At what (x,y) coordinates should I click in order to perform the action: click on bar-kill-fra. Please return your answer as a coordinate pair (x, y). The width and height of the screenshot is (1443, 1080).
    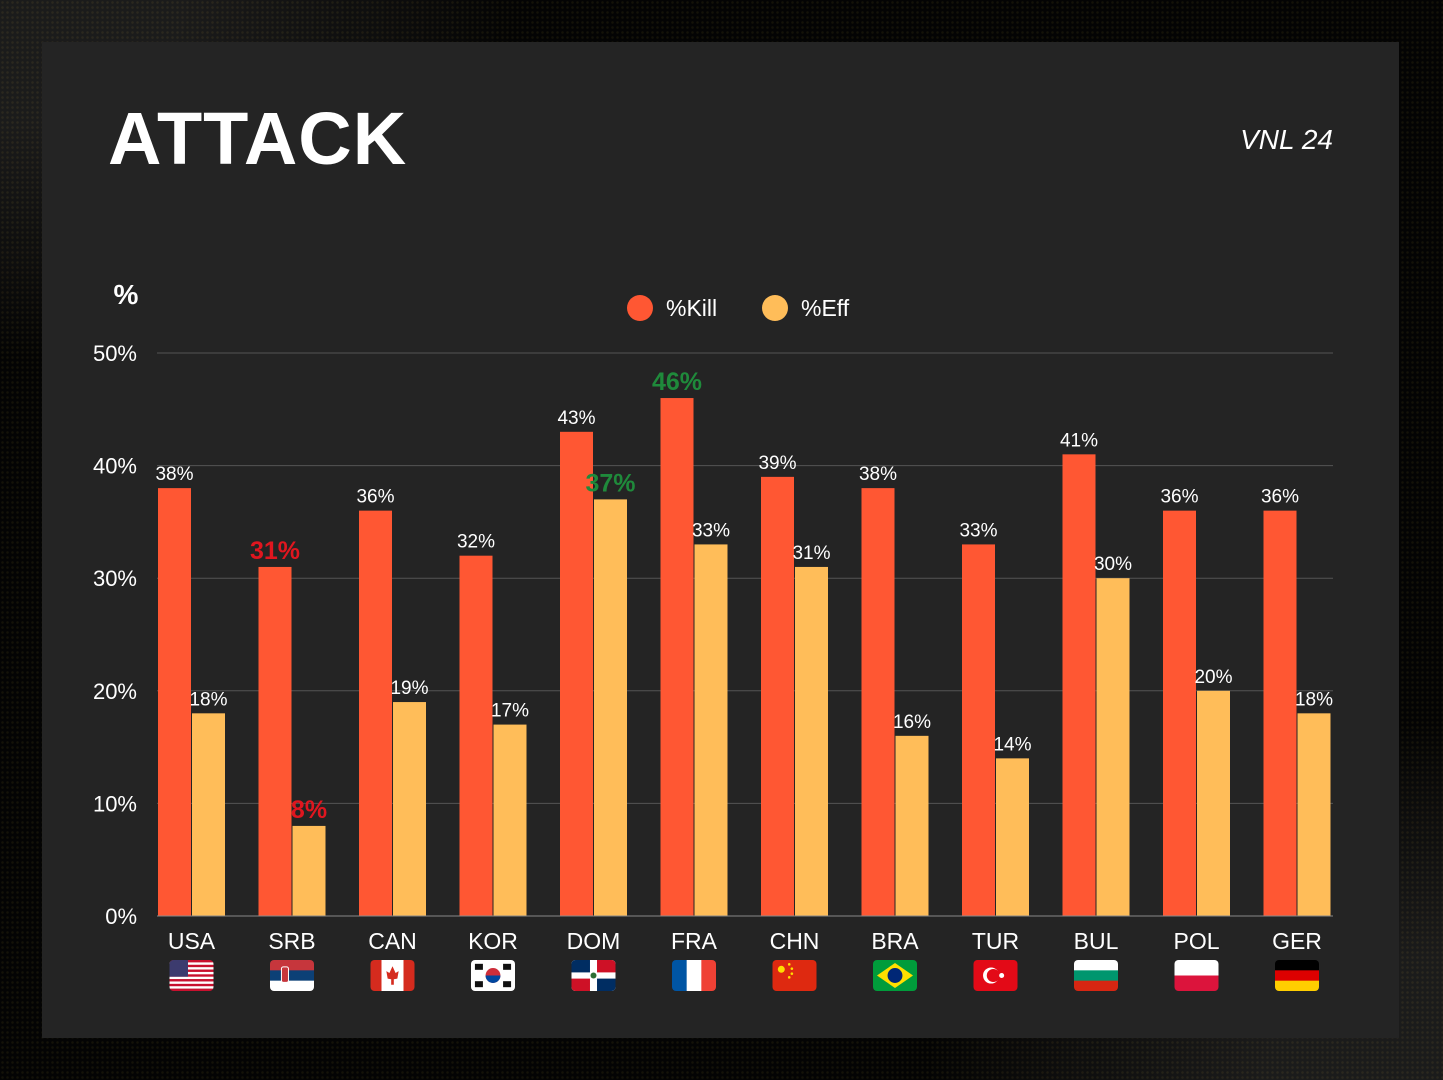
    Looking at the image, I should click on (677, 657).